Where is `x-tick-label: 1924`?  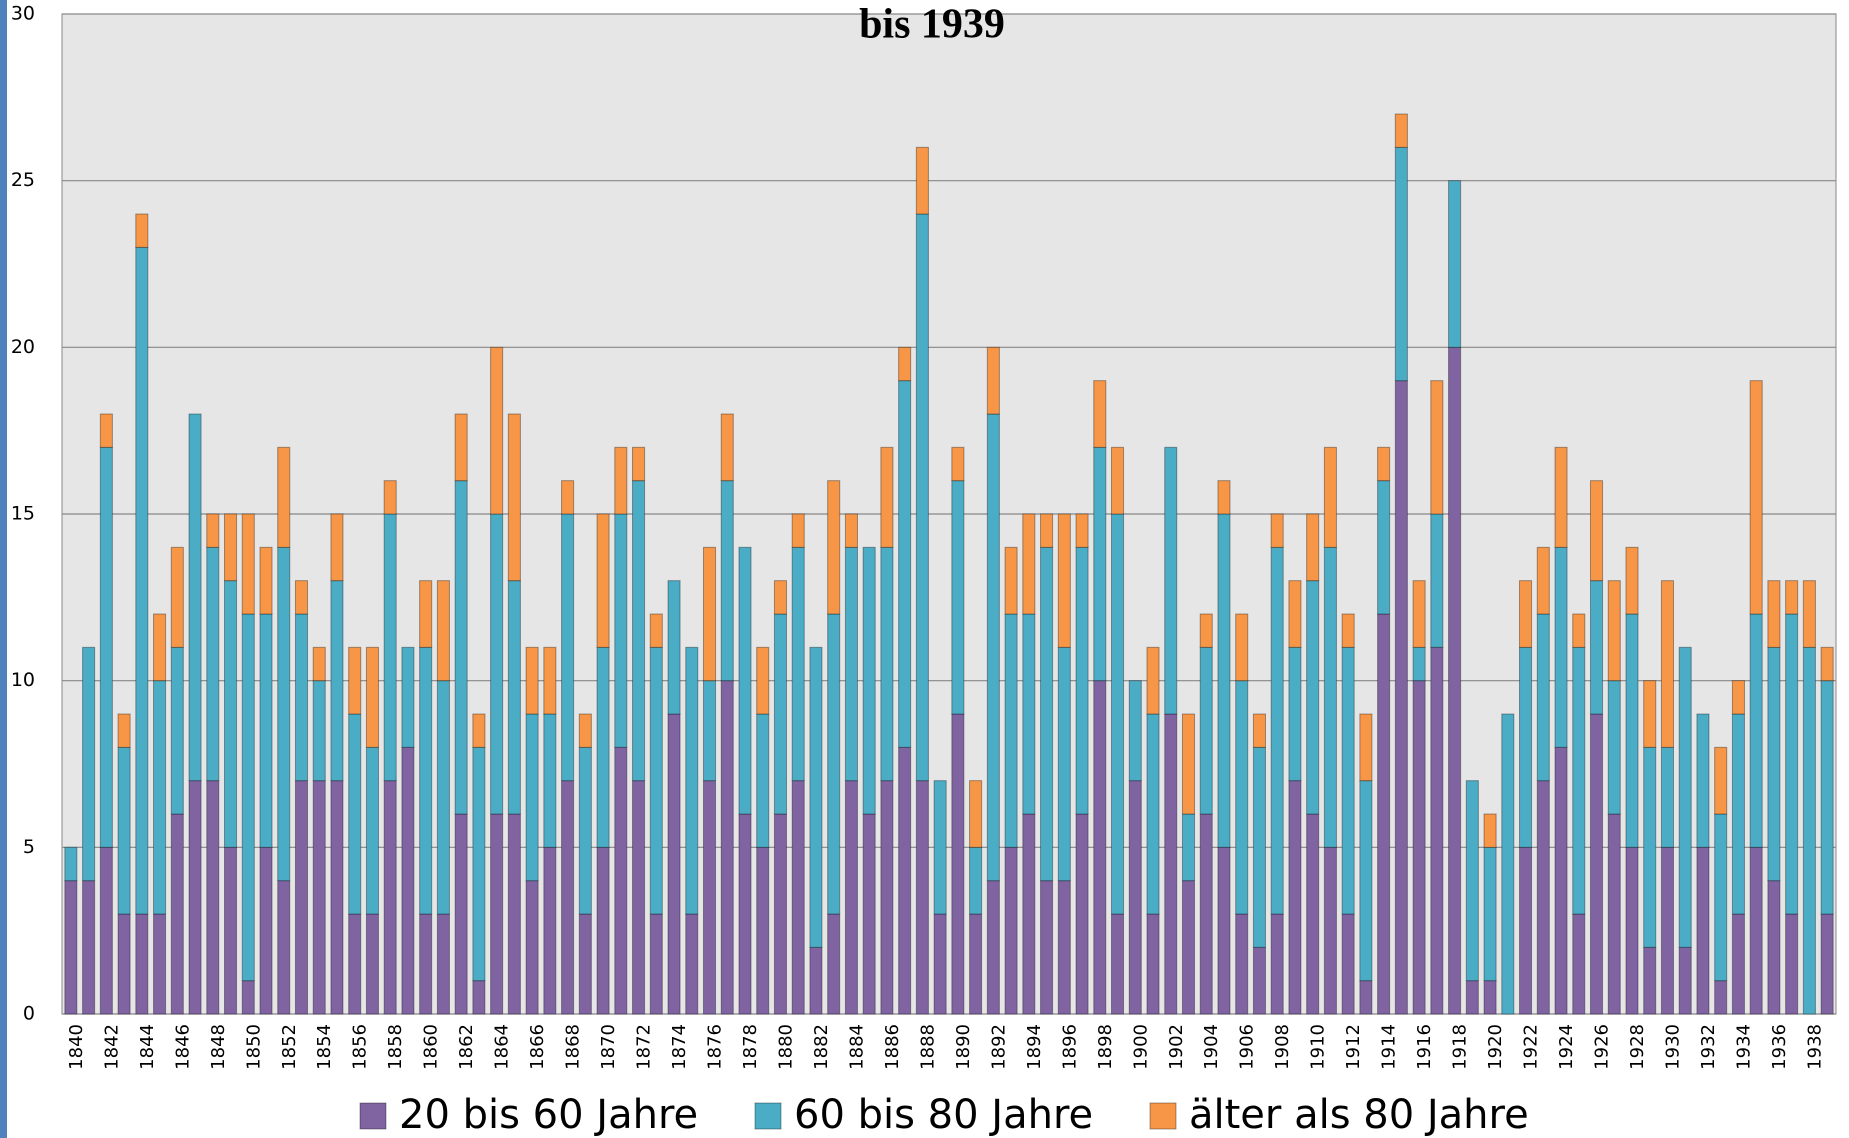 x-tick-label: 1924 is located at coordinates (1566, 1047).